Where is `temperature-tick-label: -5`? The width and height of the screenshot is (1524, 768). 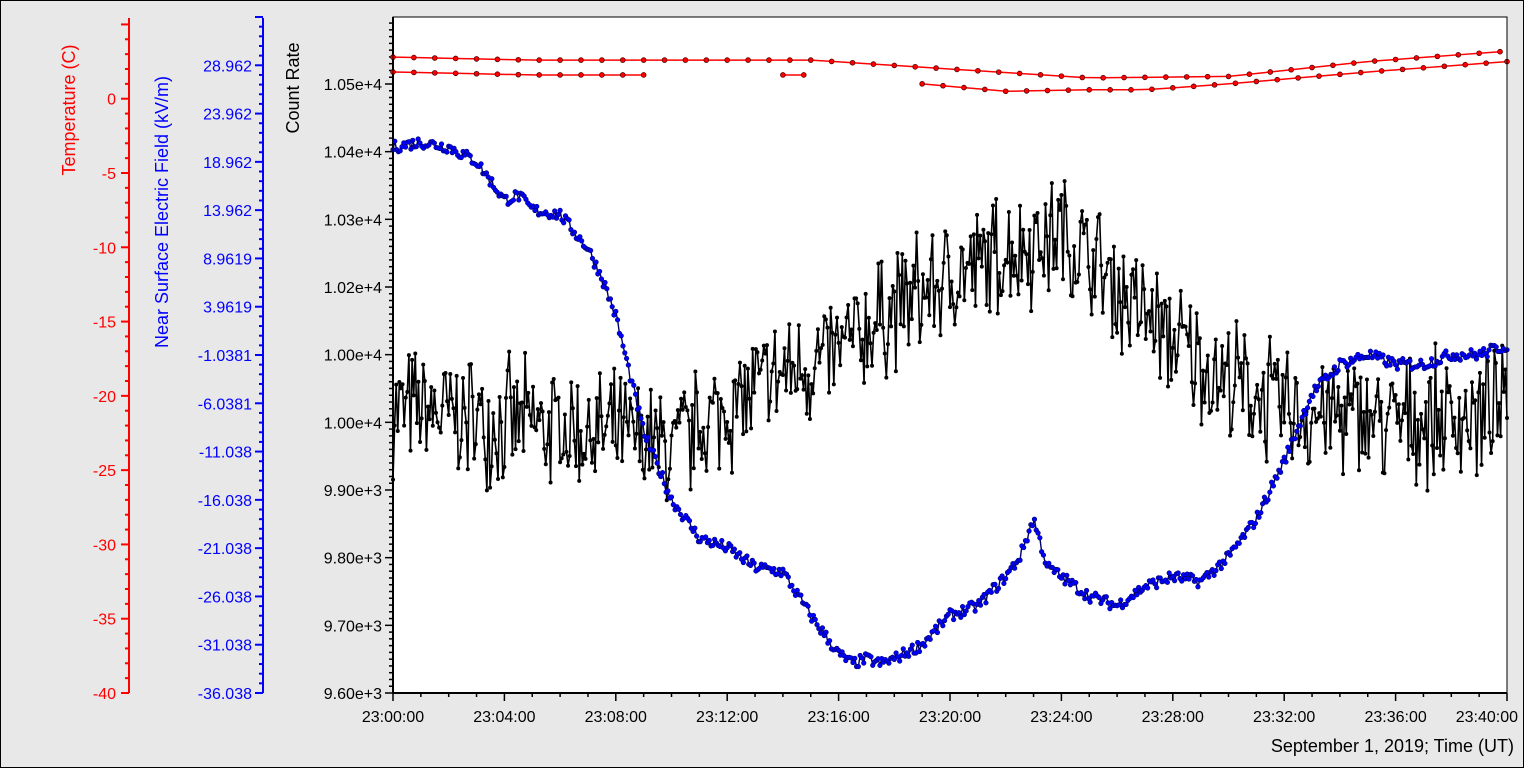
temperature-tick-label: -5 is located at coordinates (109, 174).